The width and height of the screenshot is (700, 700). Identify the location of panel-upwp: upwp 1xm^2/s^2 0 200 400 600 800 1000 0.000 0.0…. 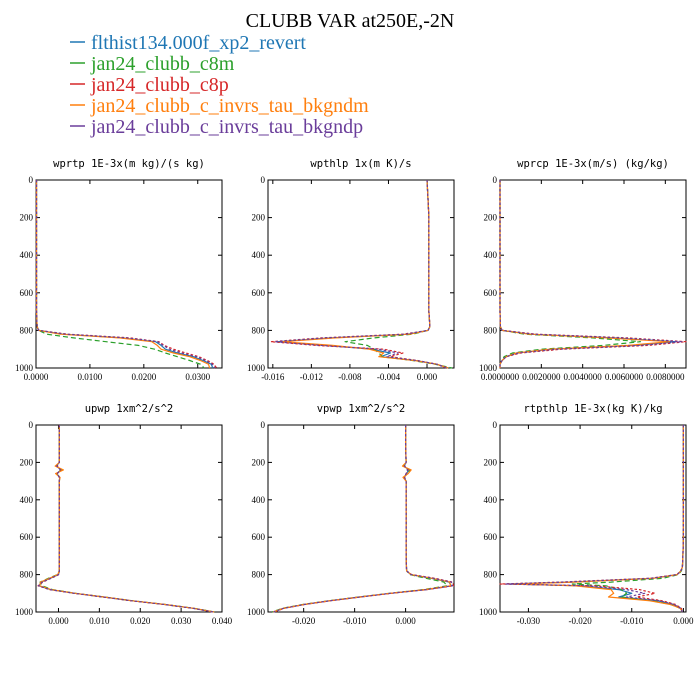
(124, 514).